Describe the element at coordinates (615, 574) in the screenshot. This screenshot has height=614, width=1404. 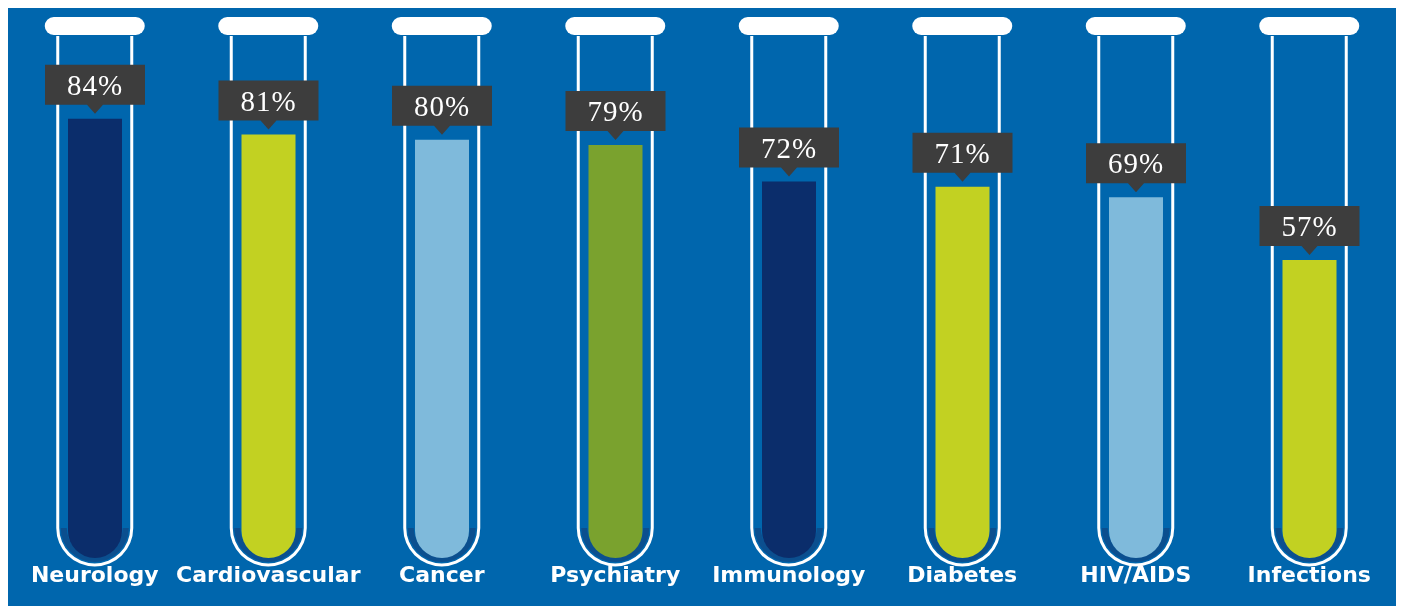
I see `x-tick-label: Psychiatry` at that location.